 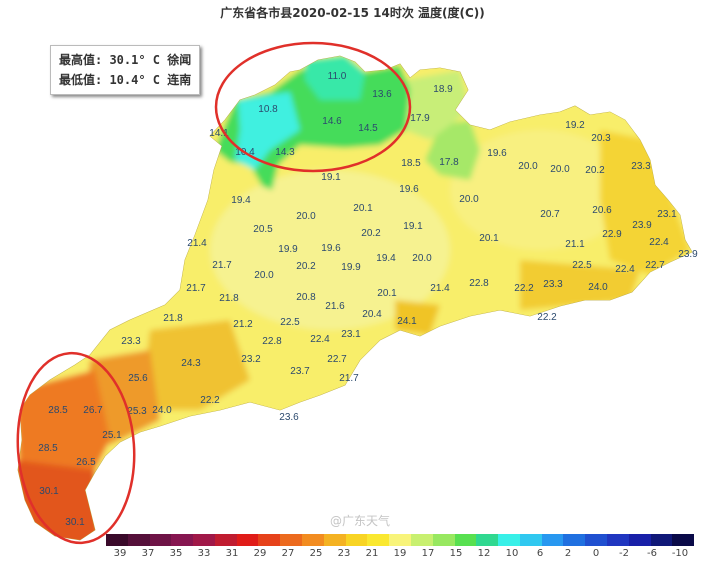 What do you see at coordinates (420, 118) in the screenshot?
I see `temperature-label: 17.9` at bounding box center [420, 118].